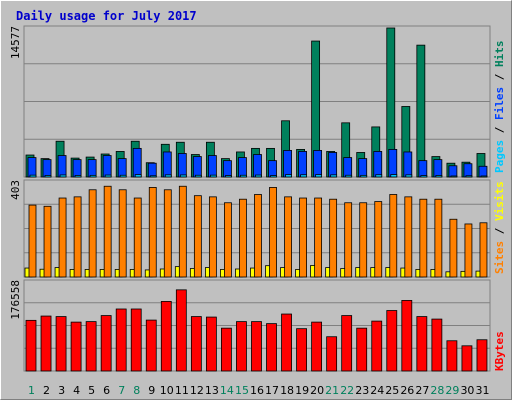 Image resolution: width=512 pixels, height=400 pixels. What do you see at coordinates (499, 107) in the screenshot?
I see `series-legend-label: Pages / Files / Hits` at bounding box center [499, 107].